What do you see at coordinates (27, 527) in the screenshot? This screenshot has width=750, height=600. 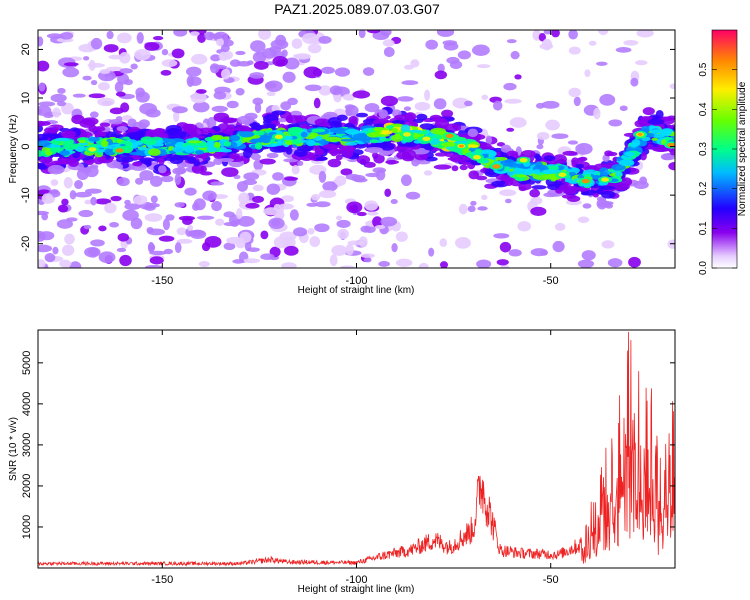 I see `snr-y-tick-label: 1000` at bounding box center [27, 527].